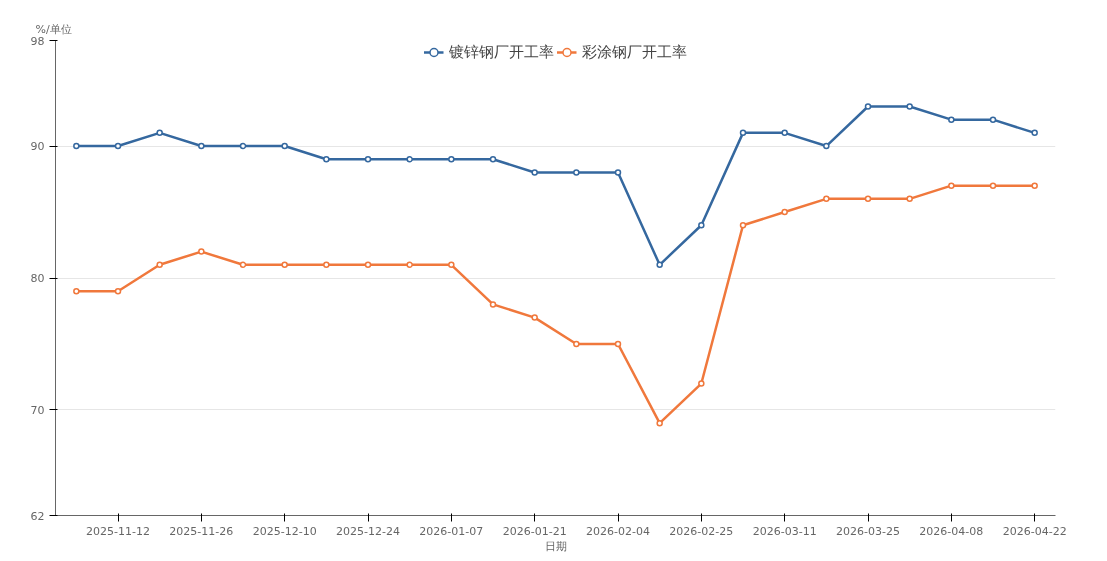 This screenshot has height=561, width=1107. What do you see at coordinates (951, 531) in the screenshot?
I see `x-tick-label: 2026-04-08` at bounding box center [951, 531].